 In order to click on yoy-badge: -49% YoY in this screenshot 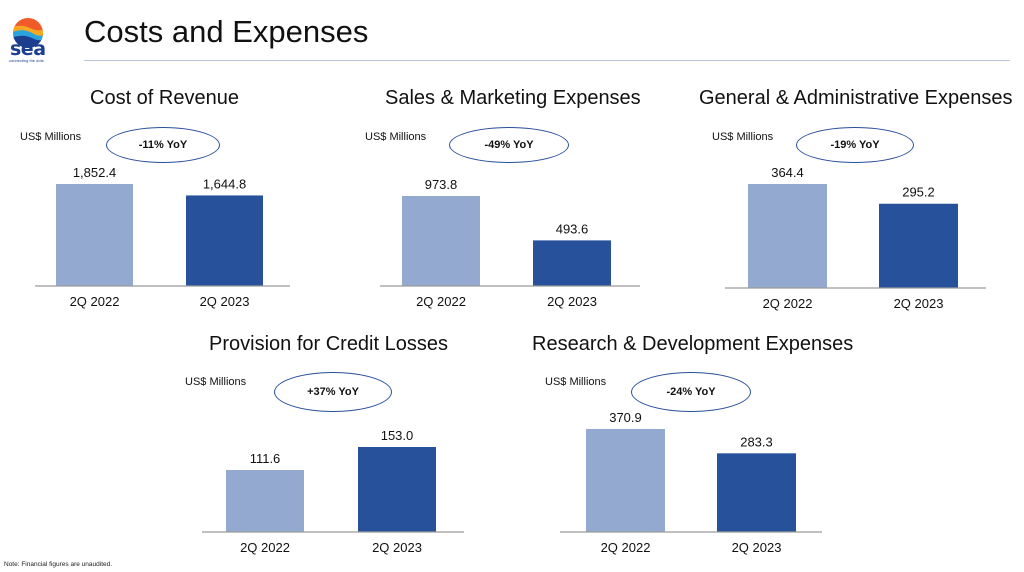, I will do `click(509, 145)`.